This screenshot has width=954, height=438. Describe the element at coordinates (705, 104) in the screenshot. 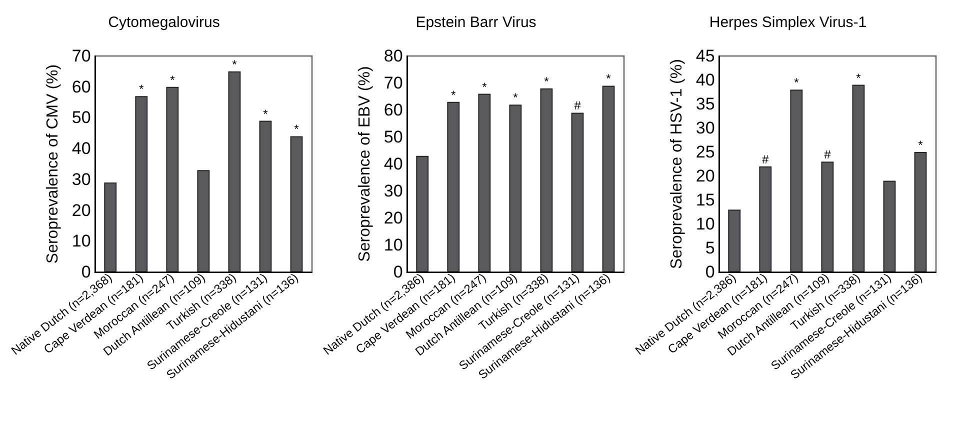

I see `y-tick-label: 35` at that location.